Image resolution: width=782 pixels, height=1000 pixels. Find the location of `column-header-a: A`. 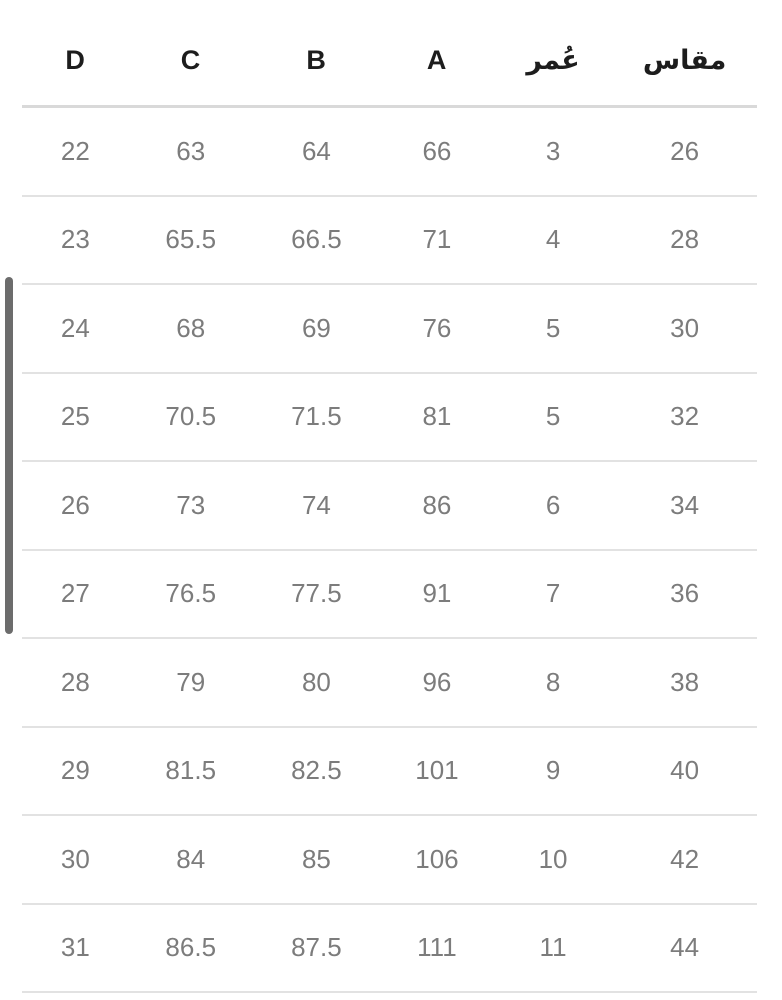

column-header-a: A is located at coordinates (436, 60).